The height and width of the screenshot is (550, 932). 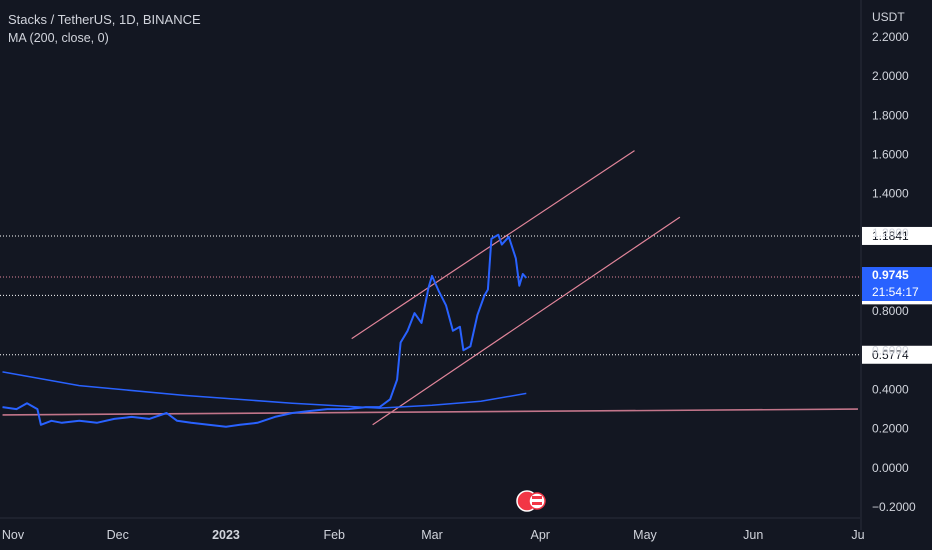 I want to click on y-tick-label: 1.4000, so click(x=890, y=194).